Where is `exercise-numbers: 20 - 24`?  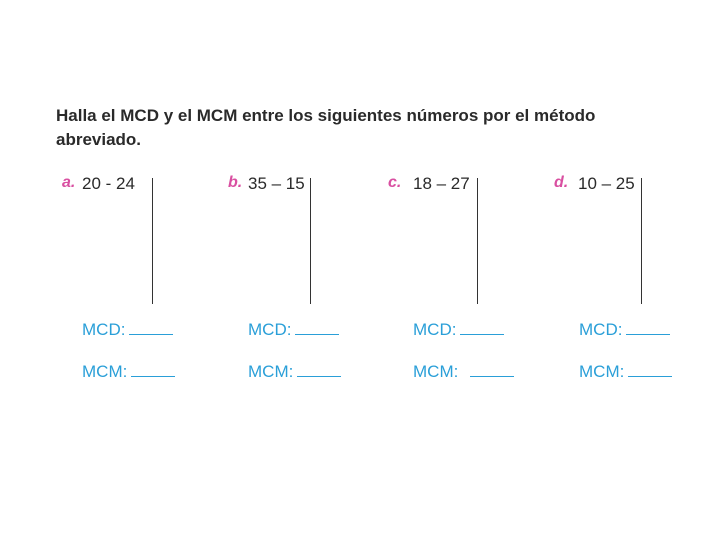 exercise-numbers: 20 - 24 is located at coordinates (108, 183).